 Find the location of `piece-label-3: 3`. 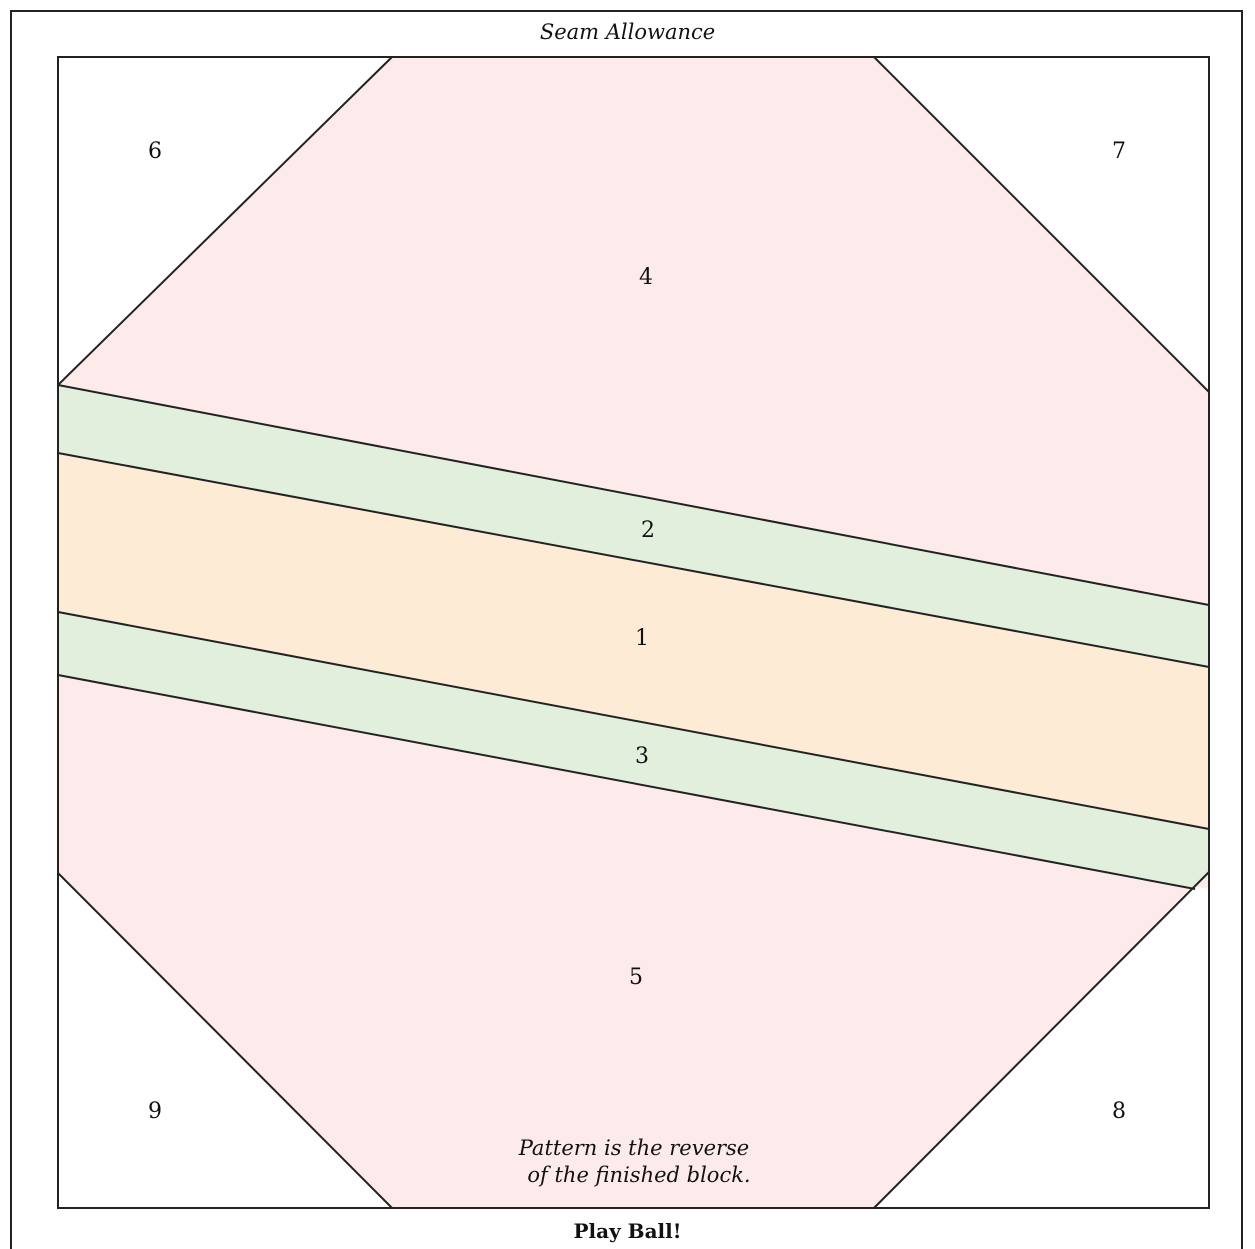

piece-label-3: 3 is located at coordinates (642, 756).